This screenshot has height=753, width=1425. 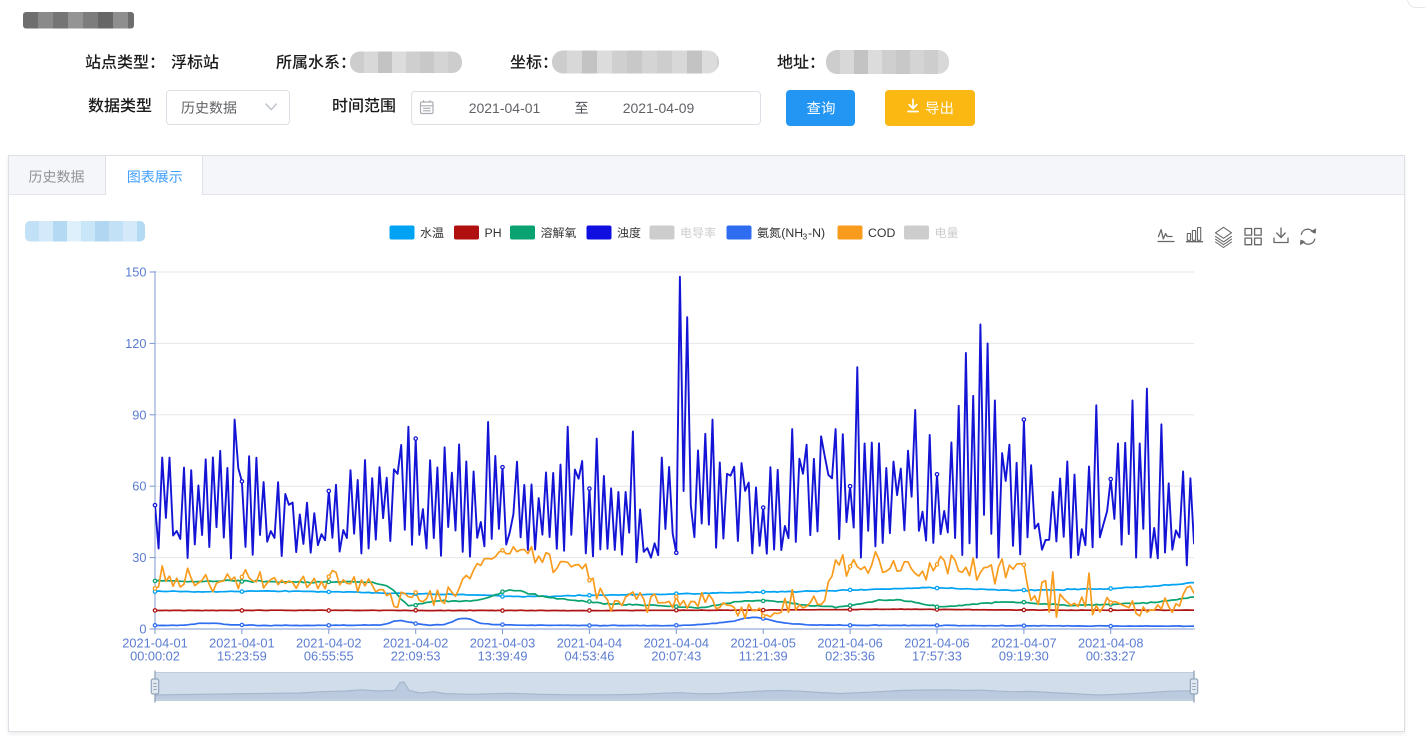 I want to click on svg-text: 2021-04-05, so click(x=762, y=643).